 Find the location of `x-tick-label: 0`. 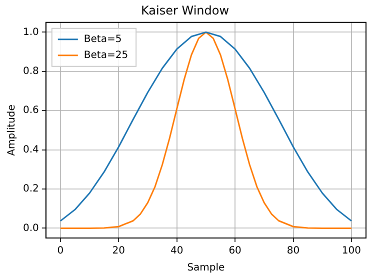

x-tick-label: 0 is located at coordinates (60, 251).